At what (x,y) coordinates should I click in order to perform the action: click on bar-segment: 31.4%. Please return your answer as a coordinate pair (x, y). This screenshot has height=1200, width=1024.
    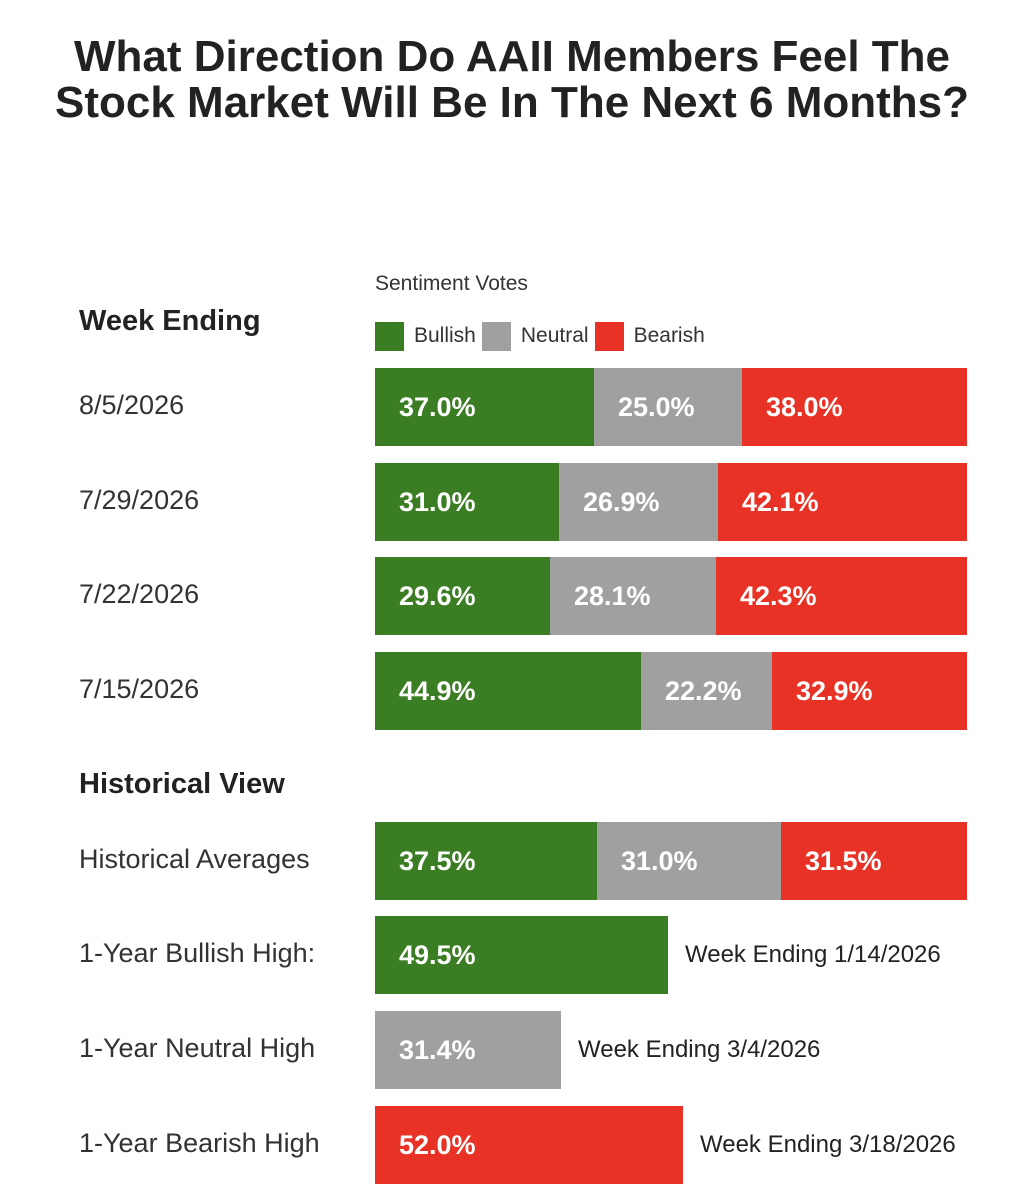
    Looking at the image, I should click on (468, 1050).